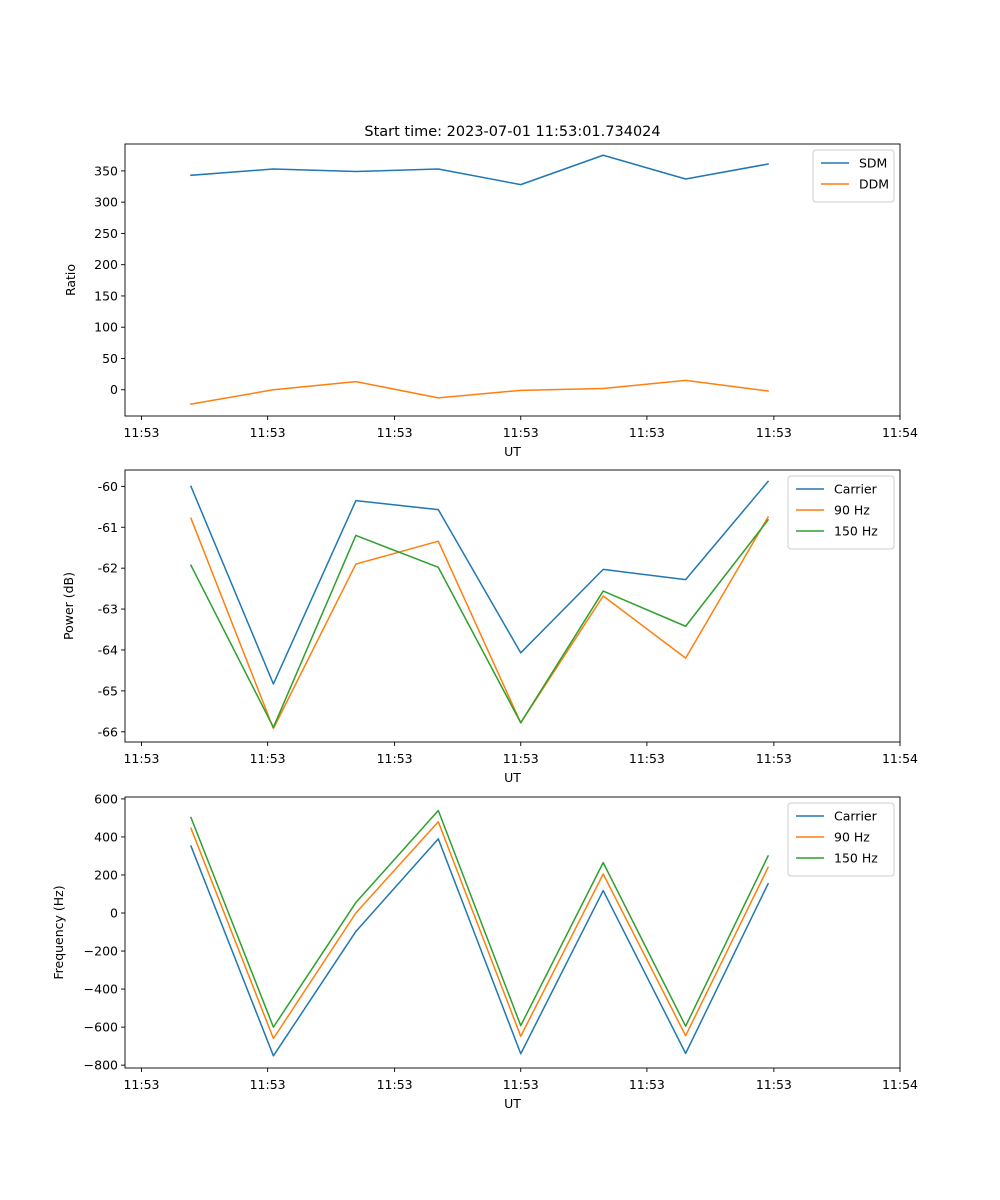 The image size is (1000, 1200). I want to click on y-tick-label: −800, so click(101, 1065).